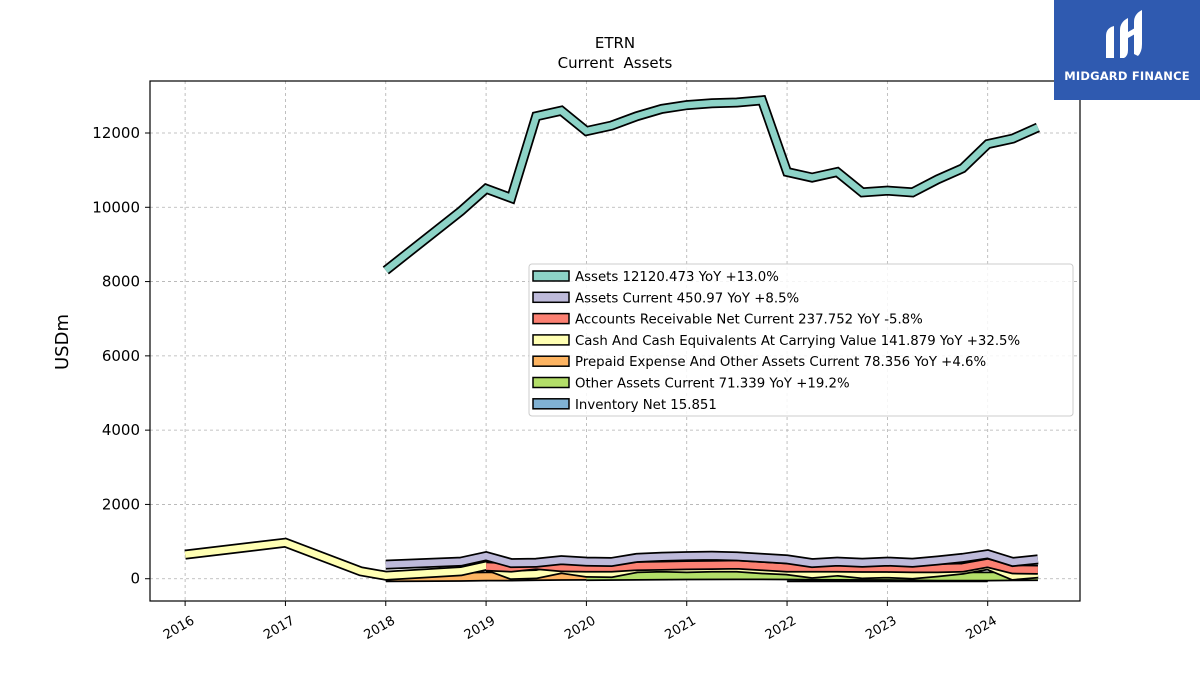 Image resolution: width=1200 pixels, height=675 pixels. I want to click on y-tick-label: 6000, so click(121, 356).